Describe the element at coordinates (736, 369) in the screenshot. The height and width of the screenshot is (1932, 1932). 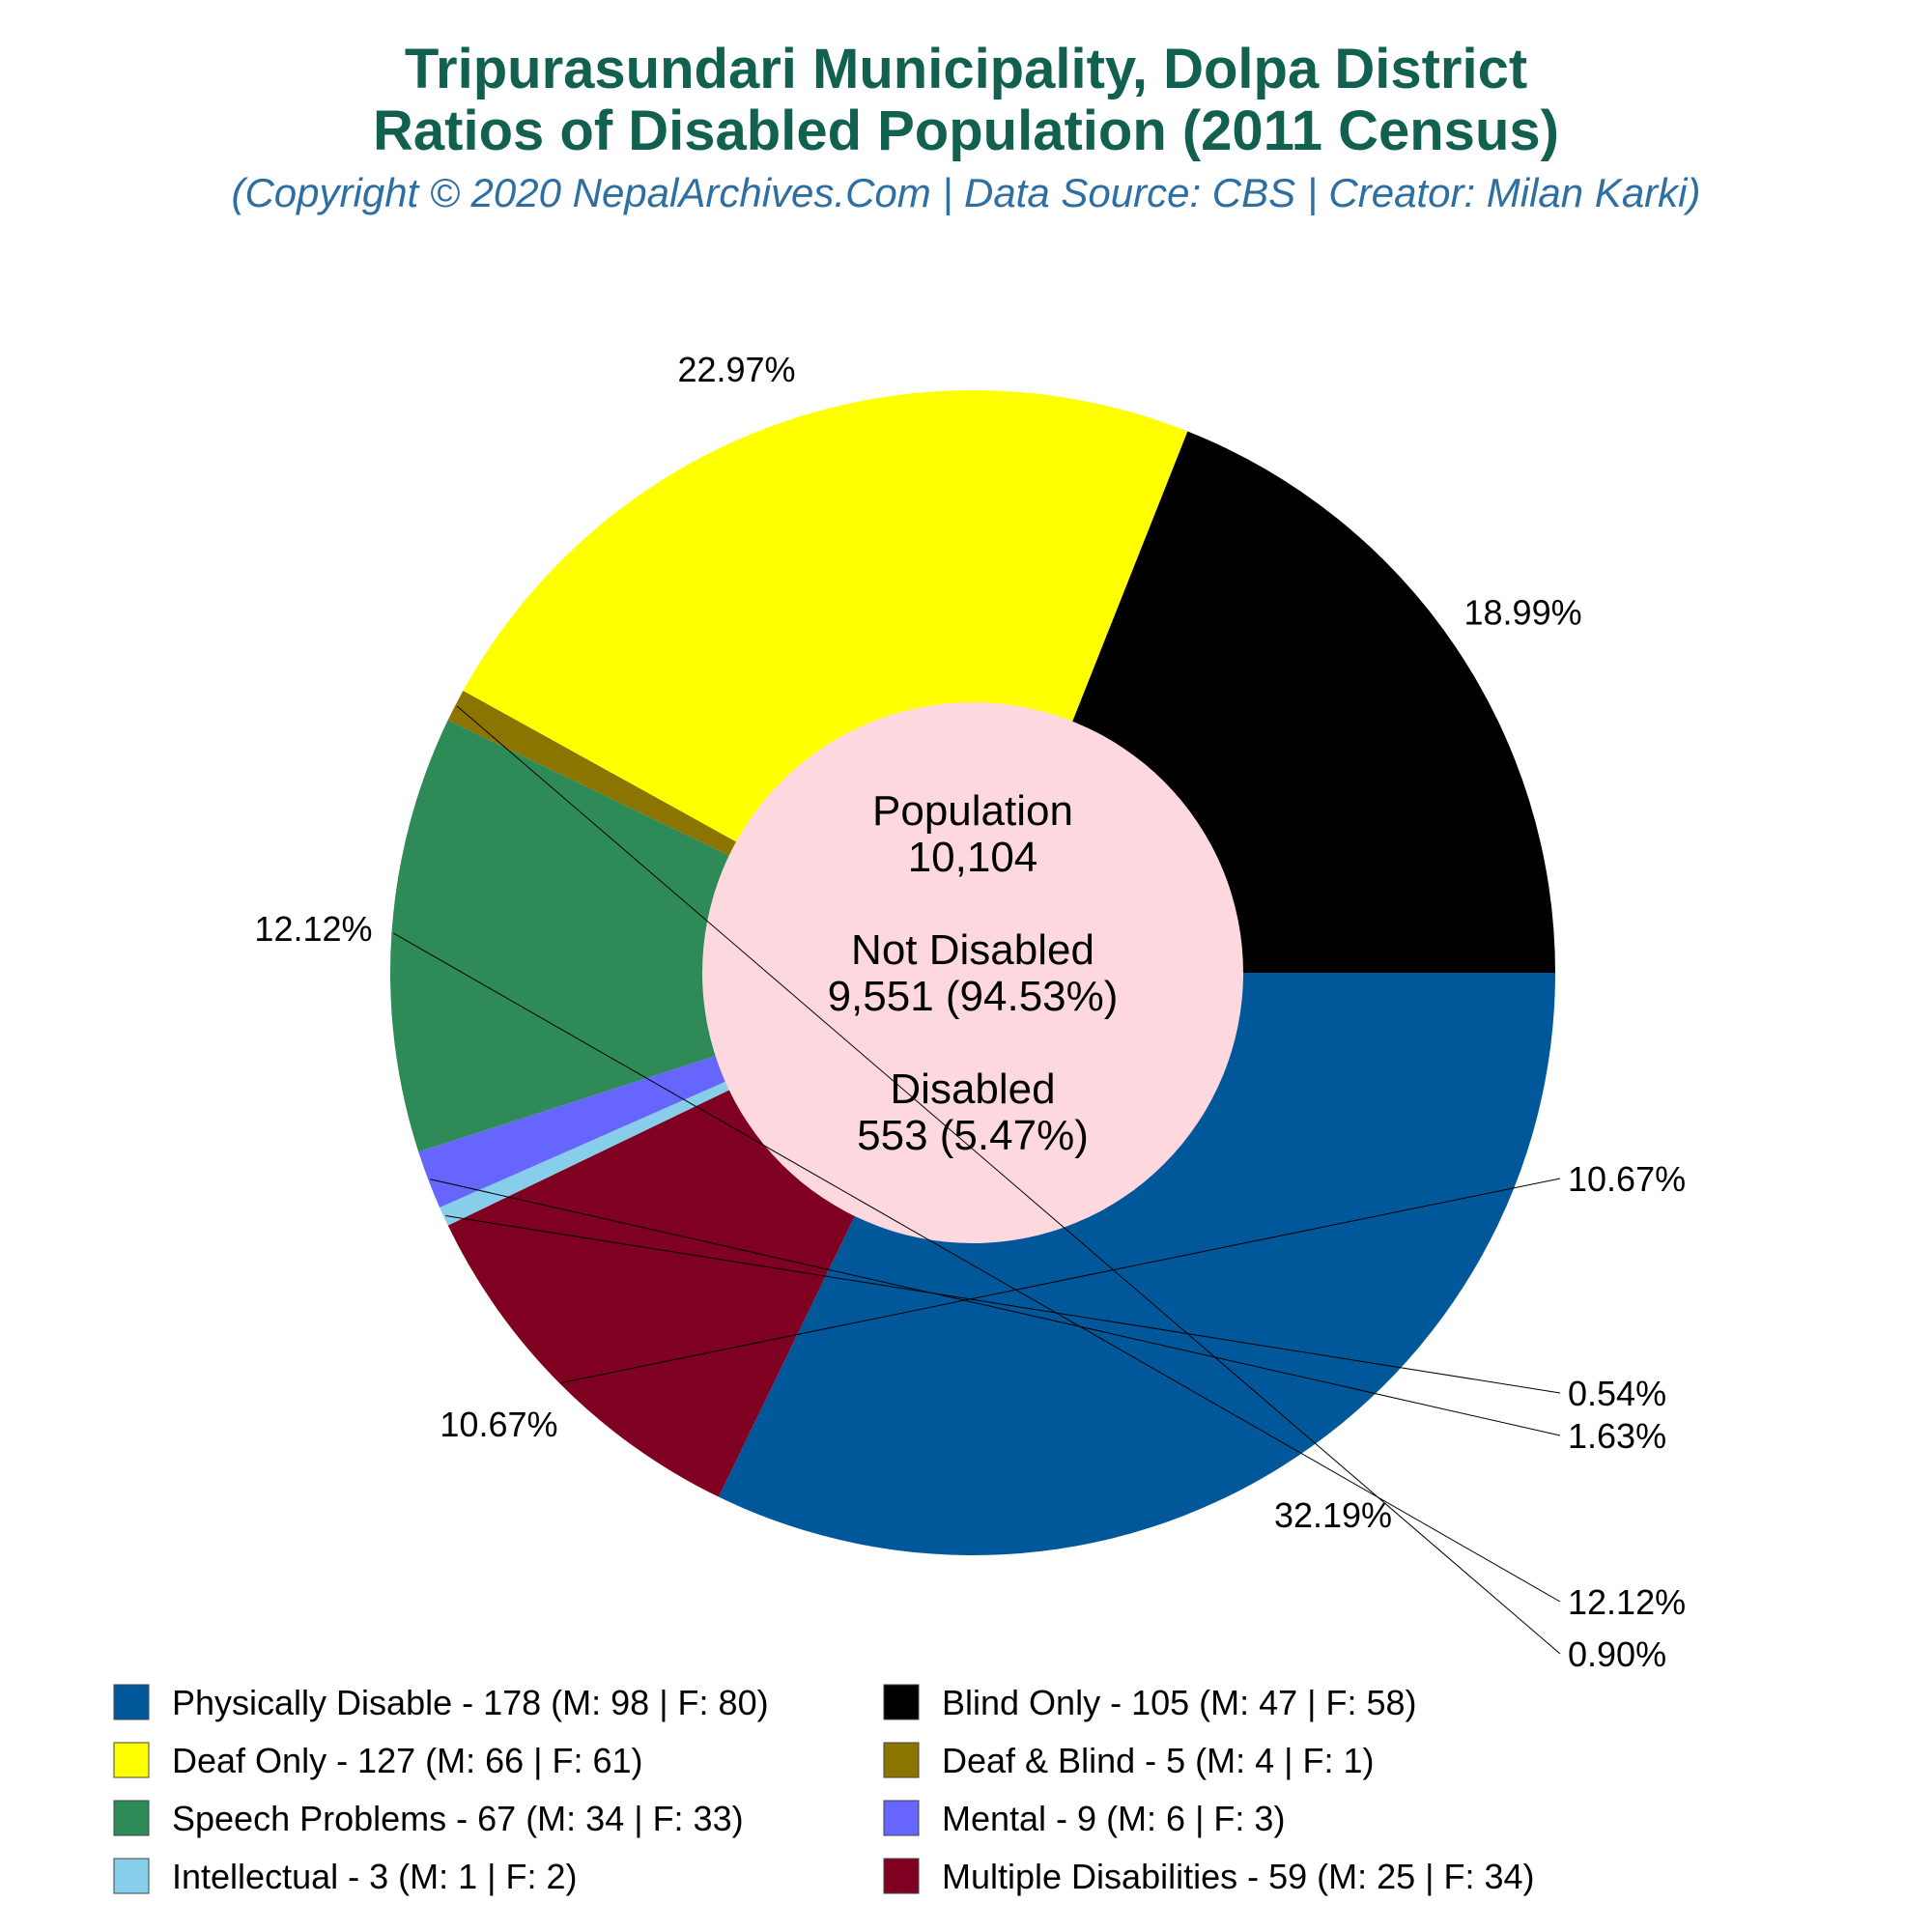
I see `percent-label-deaf-only: 22.97%` at that location.